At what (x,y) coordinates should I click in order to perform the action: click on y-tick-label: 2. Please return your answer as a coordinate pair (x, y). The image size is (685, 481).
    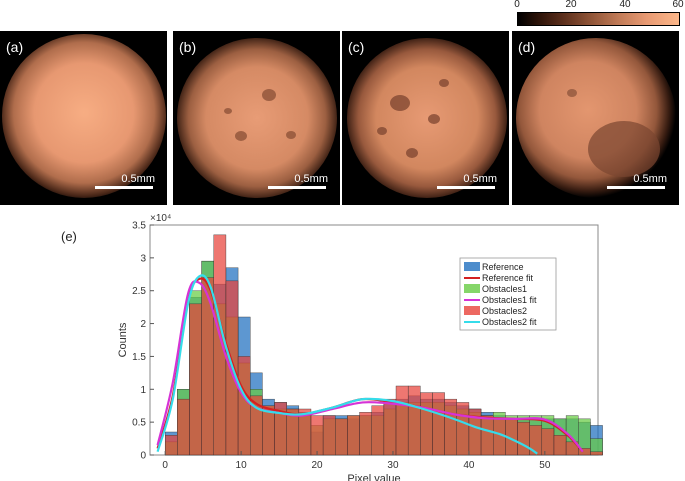
    Looking at the image, I should click on (143, 324).